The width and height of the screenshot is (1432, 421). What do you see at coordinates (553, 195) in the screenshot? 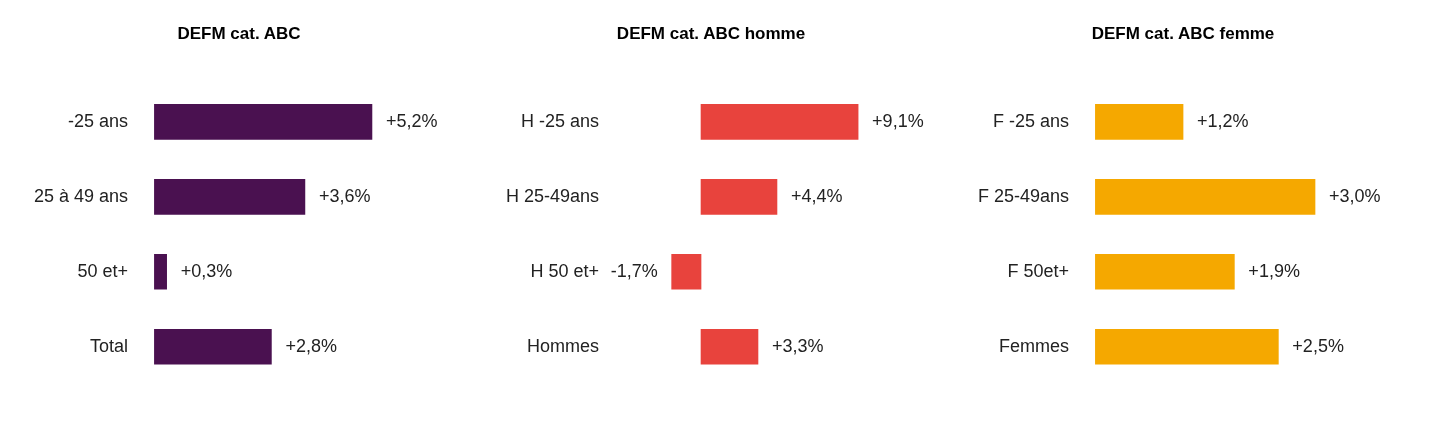
I see `y-tick-label: H 25-49ans` at bounding box center [553, 195].